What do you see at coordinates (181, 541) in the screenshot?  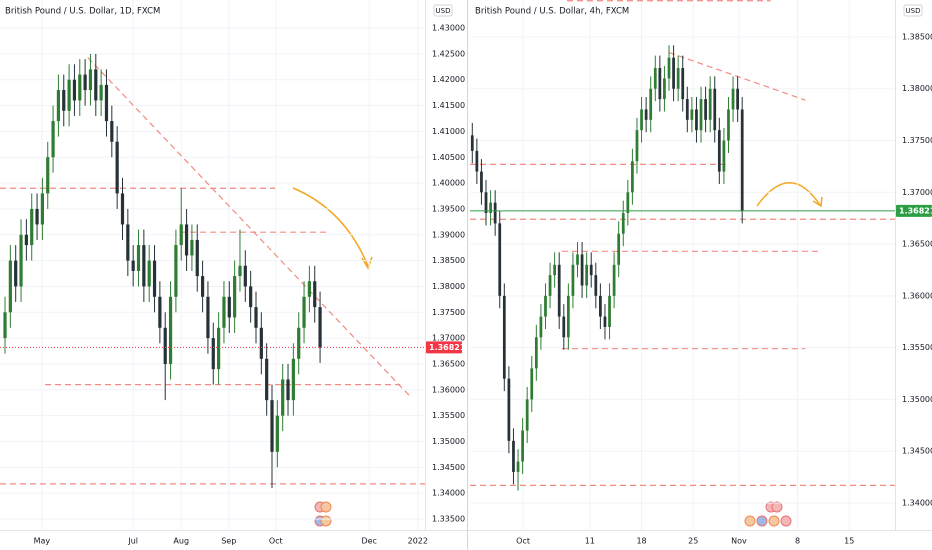 I see `x-tick-label: Aug` at bounding box center [181, 541].